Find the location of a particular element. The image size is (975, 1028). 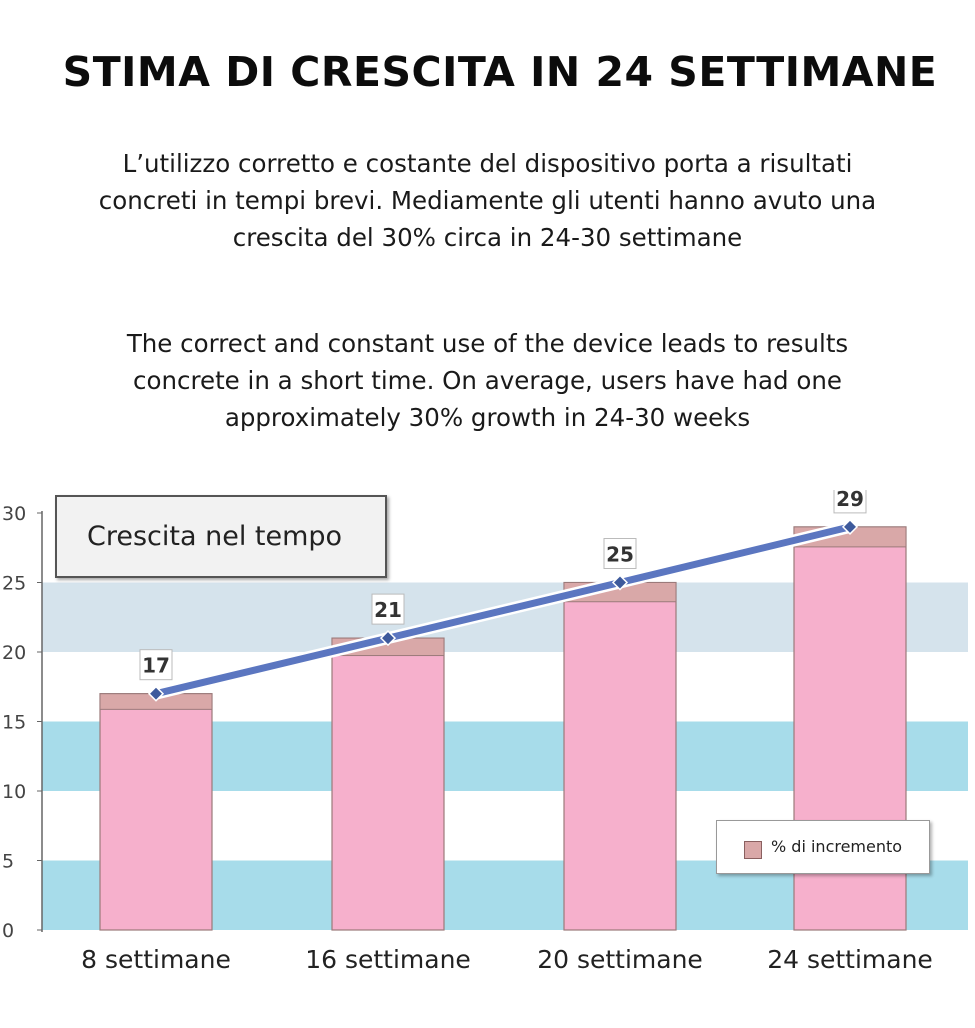

x-tick-label: 20 settimane is located at coordinates (620, 959).